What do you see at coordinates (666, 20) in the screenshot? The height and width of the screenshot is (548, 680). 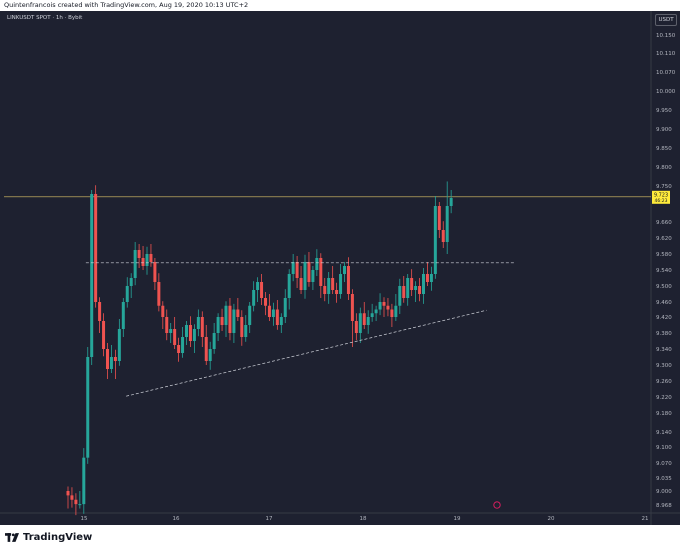 I see `currency-badge: USDT` at bounding box center [666, 20].